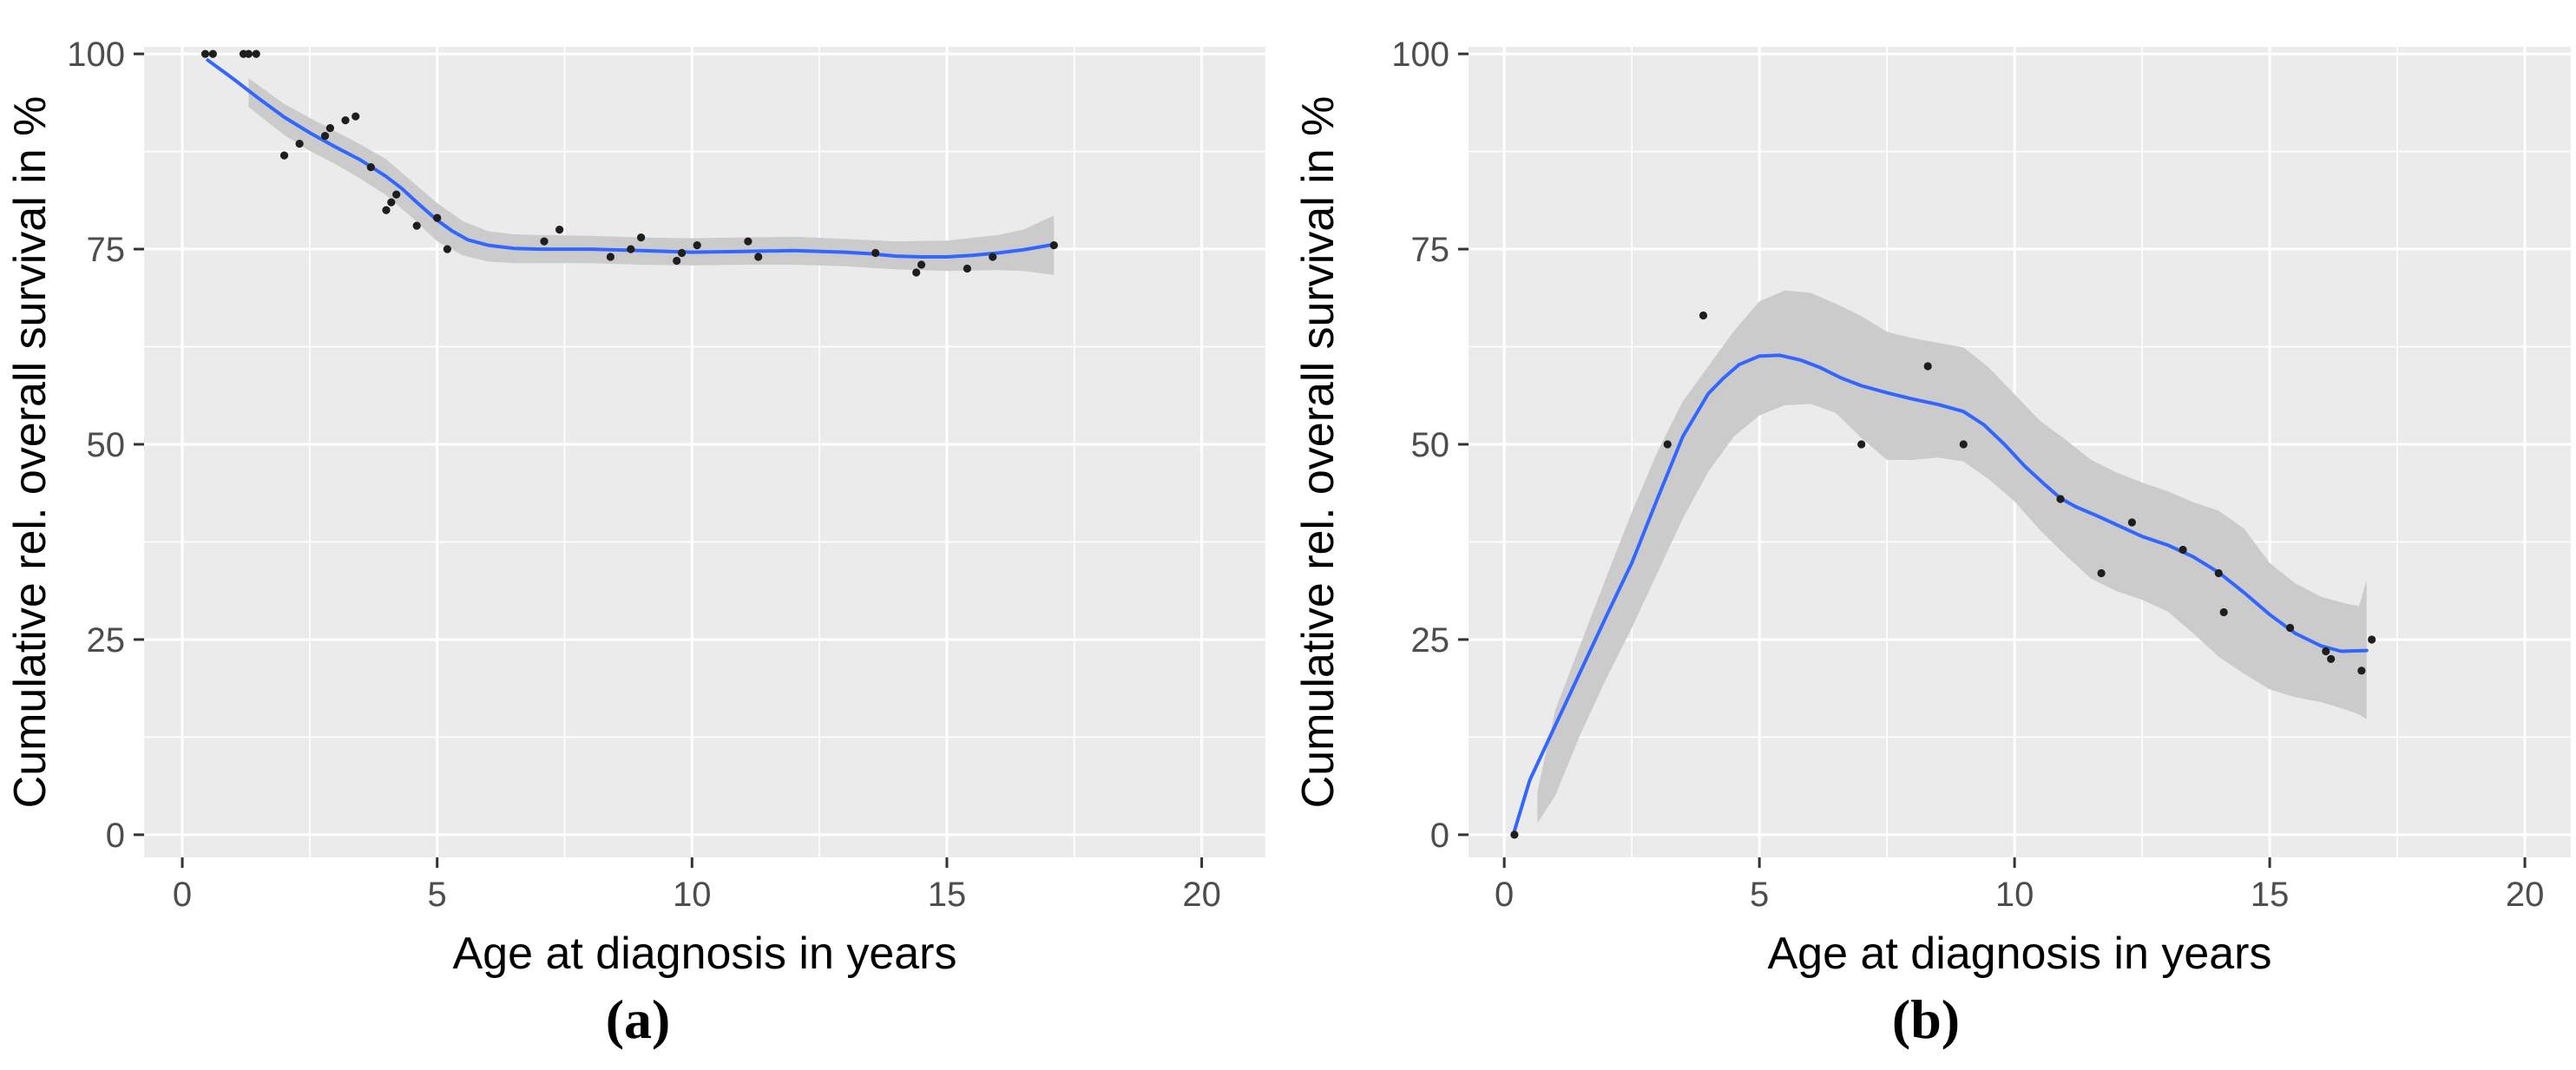 The width and height of the screenshot is (2576, 1070). I want to click on panel-caption: (b), so click(1926, 1019).